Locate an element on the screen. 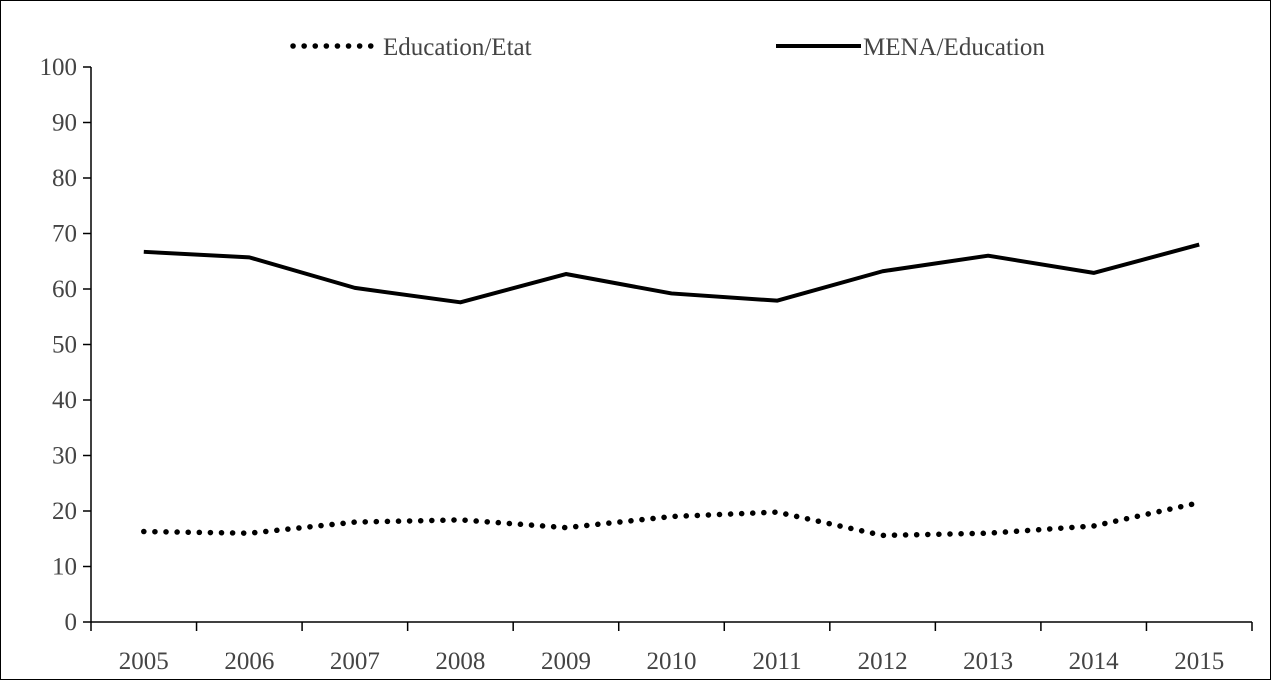  y-tick-label: 60 is located at coordinates (64, 289).